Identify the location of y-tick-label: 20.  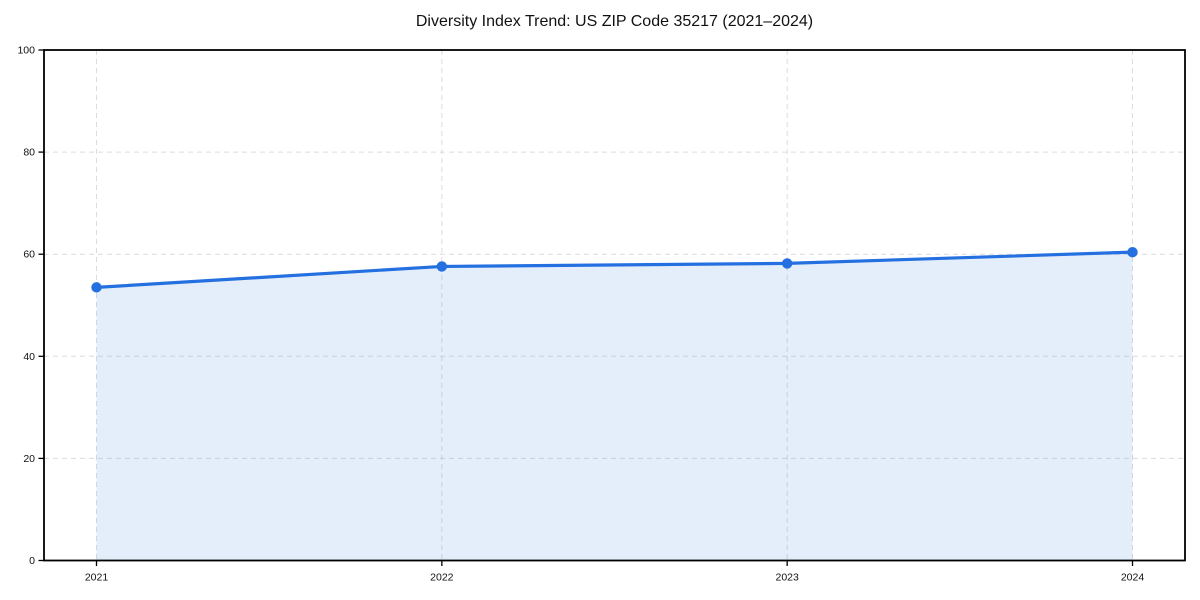
(29, 459).